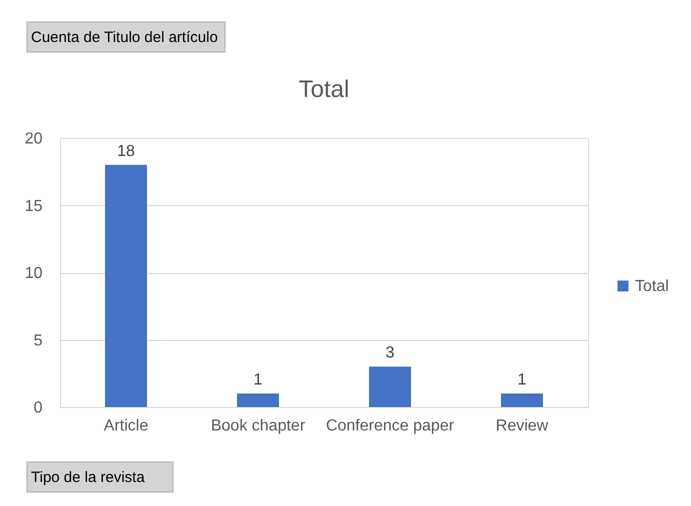 The width and height of the screenshot is (691, 506). What do you see at coordinates (33, 206) in the screenshot?
I see `y-tick-label: 15` at bounding box center [33, 206].